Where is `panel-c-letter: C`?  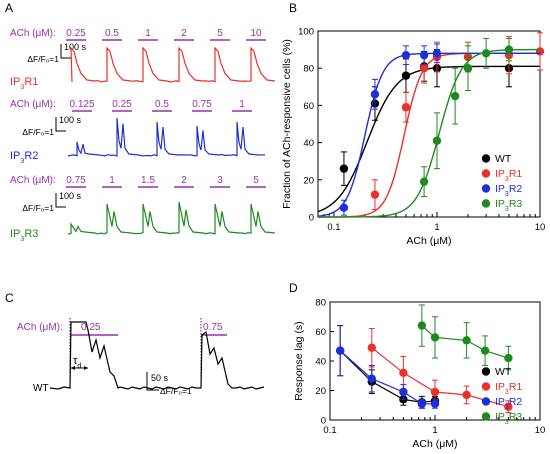 panel-c-letter: C is located at coordinates (9, 298).